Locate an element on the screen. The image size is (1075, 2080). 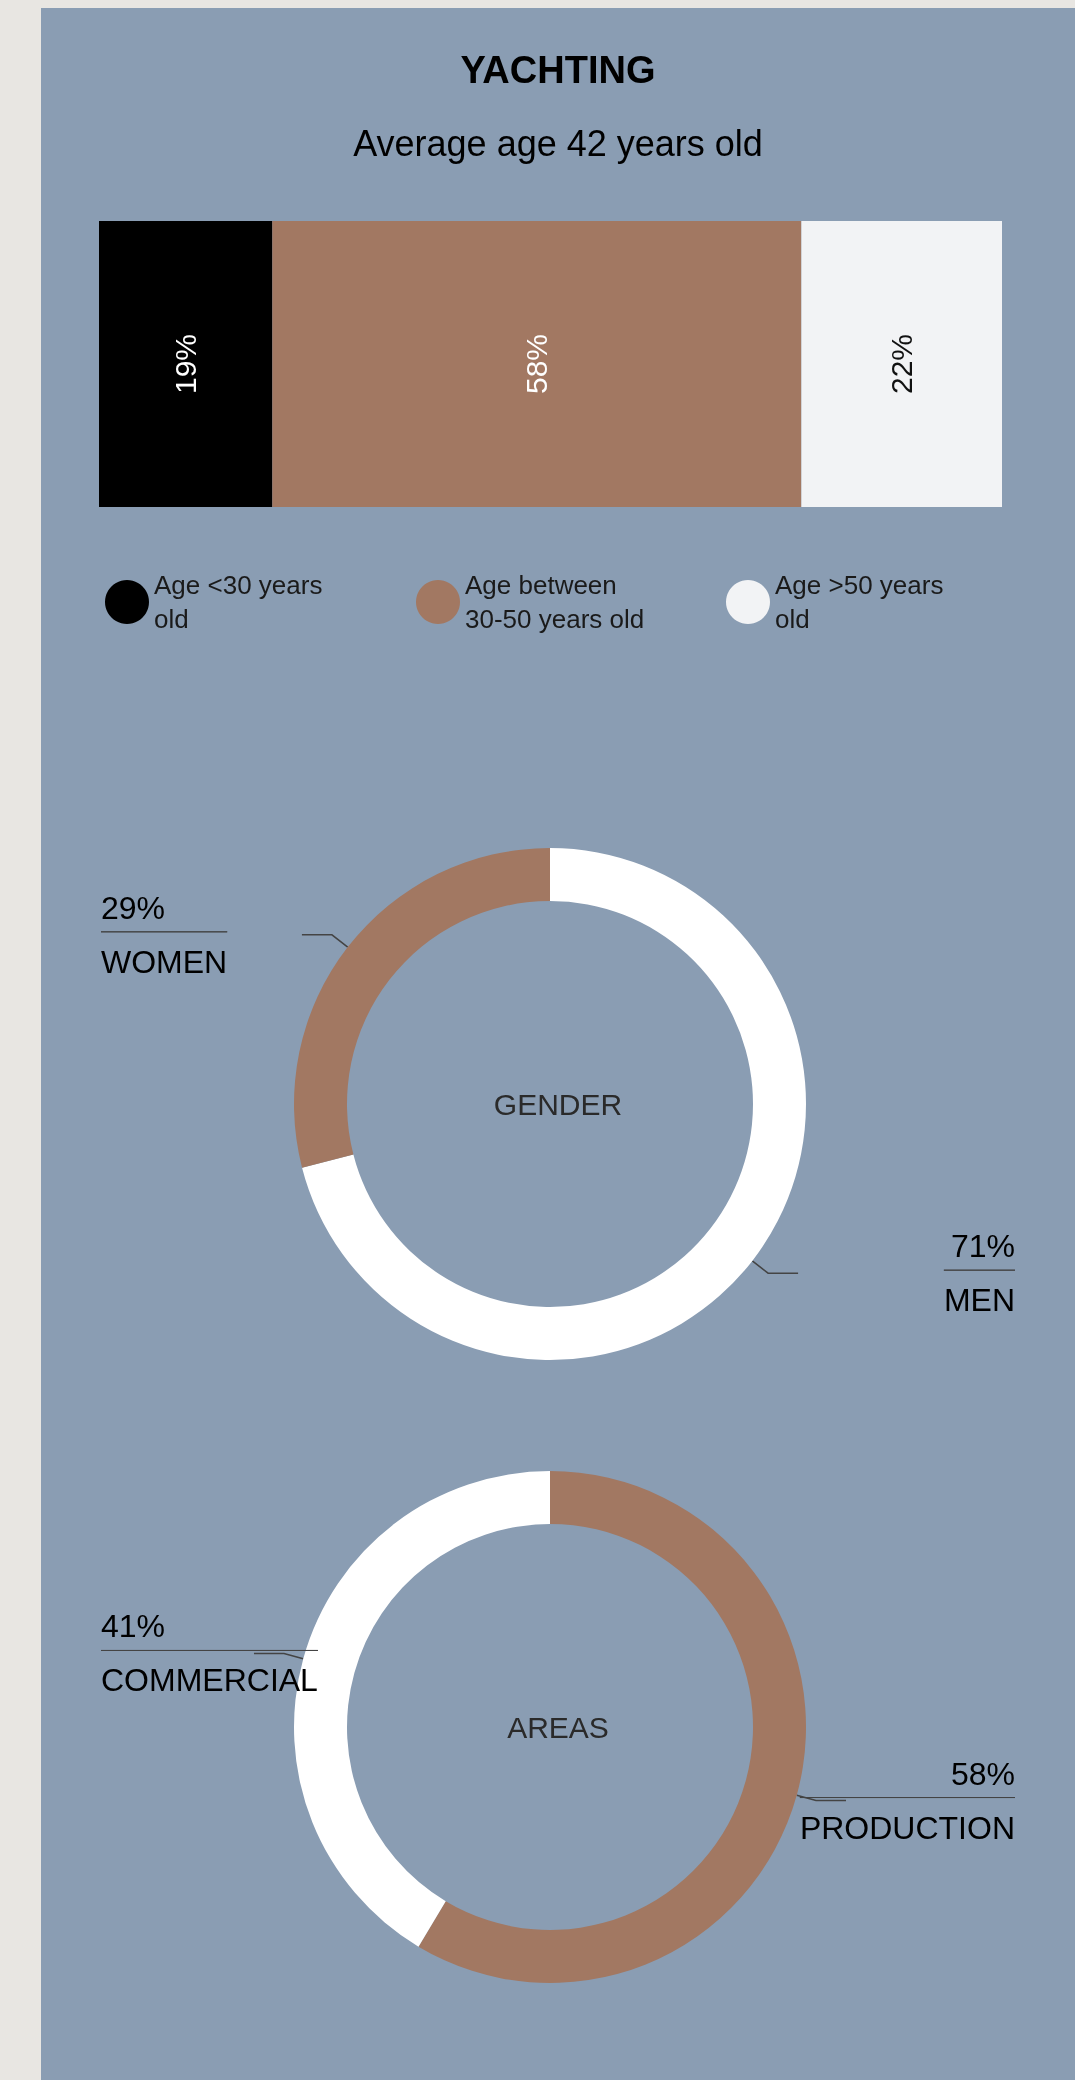
text: GENDER is located at coordinates (558, 1104).